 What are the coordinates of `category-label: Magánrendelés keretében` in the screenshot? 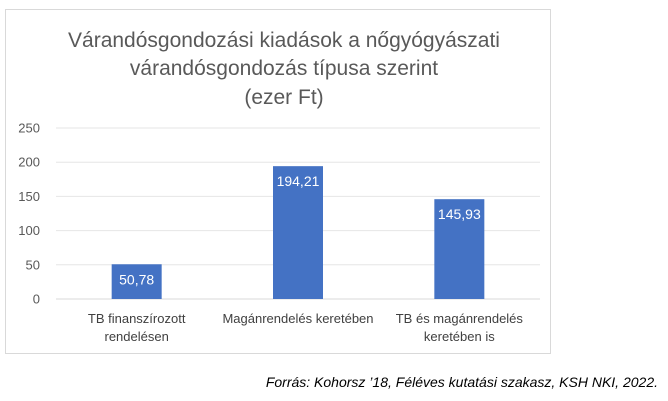 It's located at (297, 318).